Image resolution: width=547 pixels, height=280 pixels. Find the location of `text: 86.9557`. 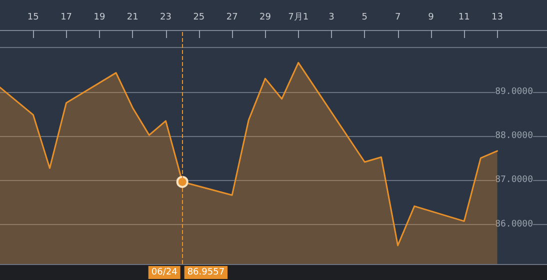

text: 86.9557 is located at coordinates (206, 273).